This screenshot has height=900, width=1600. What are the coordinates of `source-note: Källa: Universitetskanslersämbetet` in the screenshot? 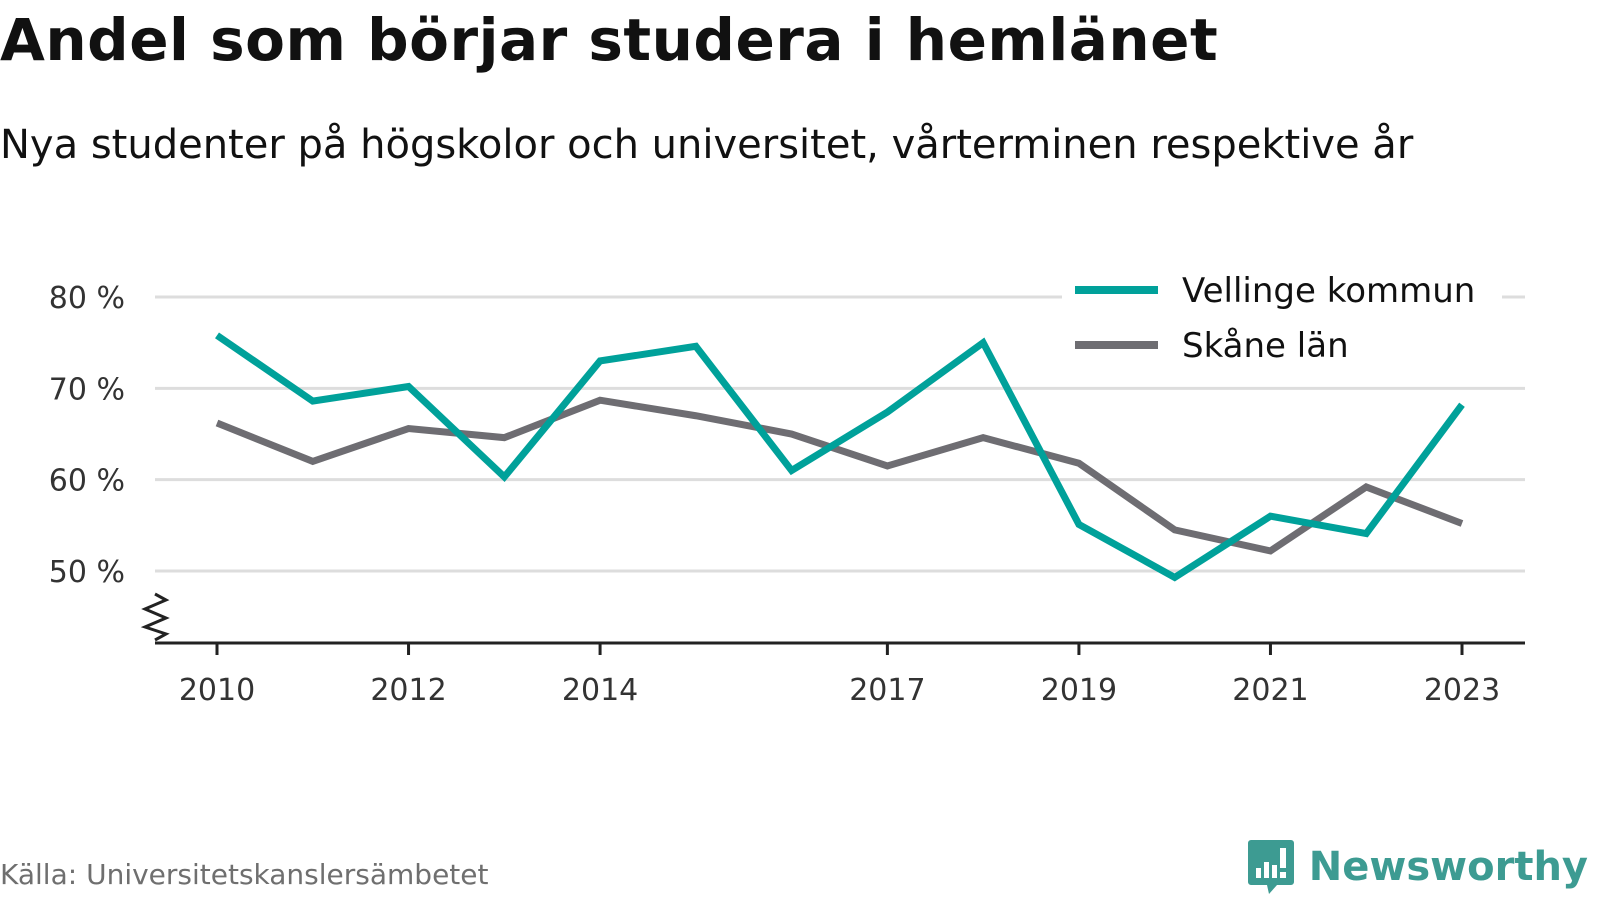 It's located at (244, 874).